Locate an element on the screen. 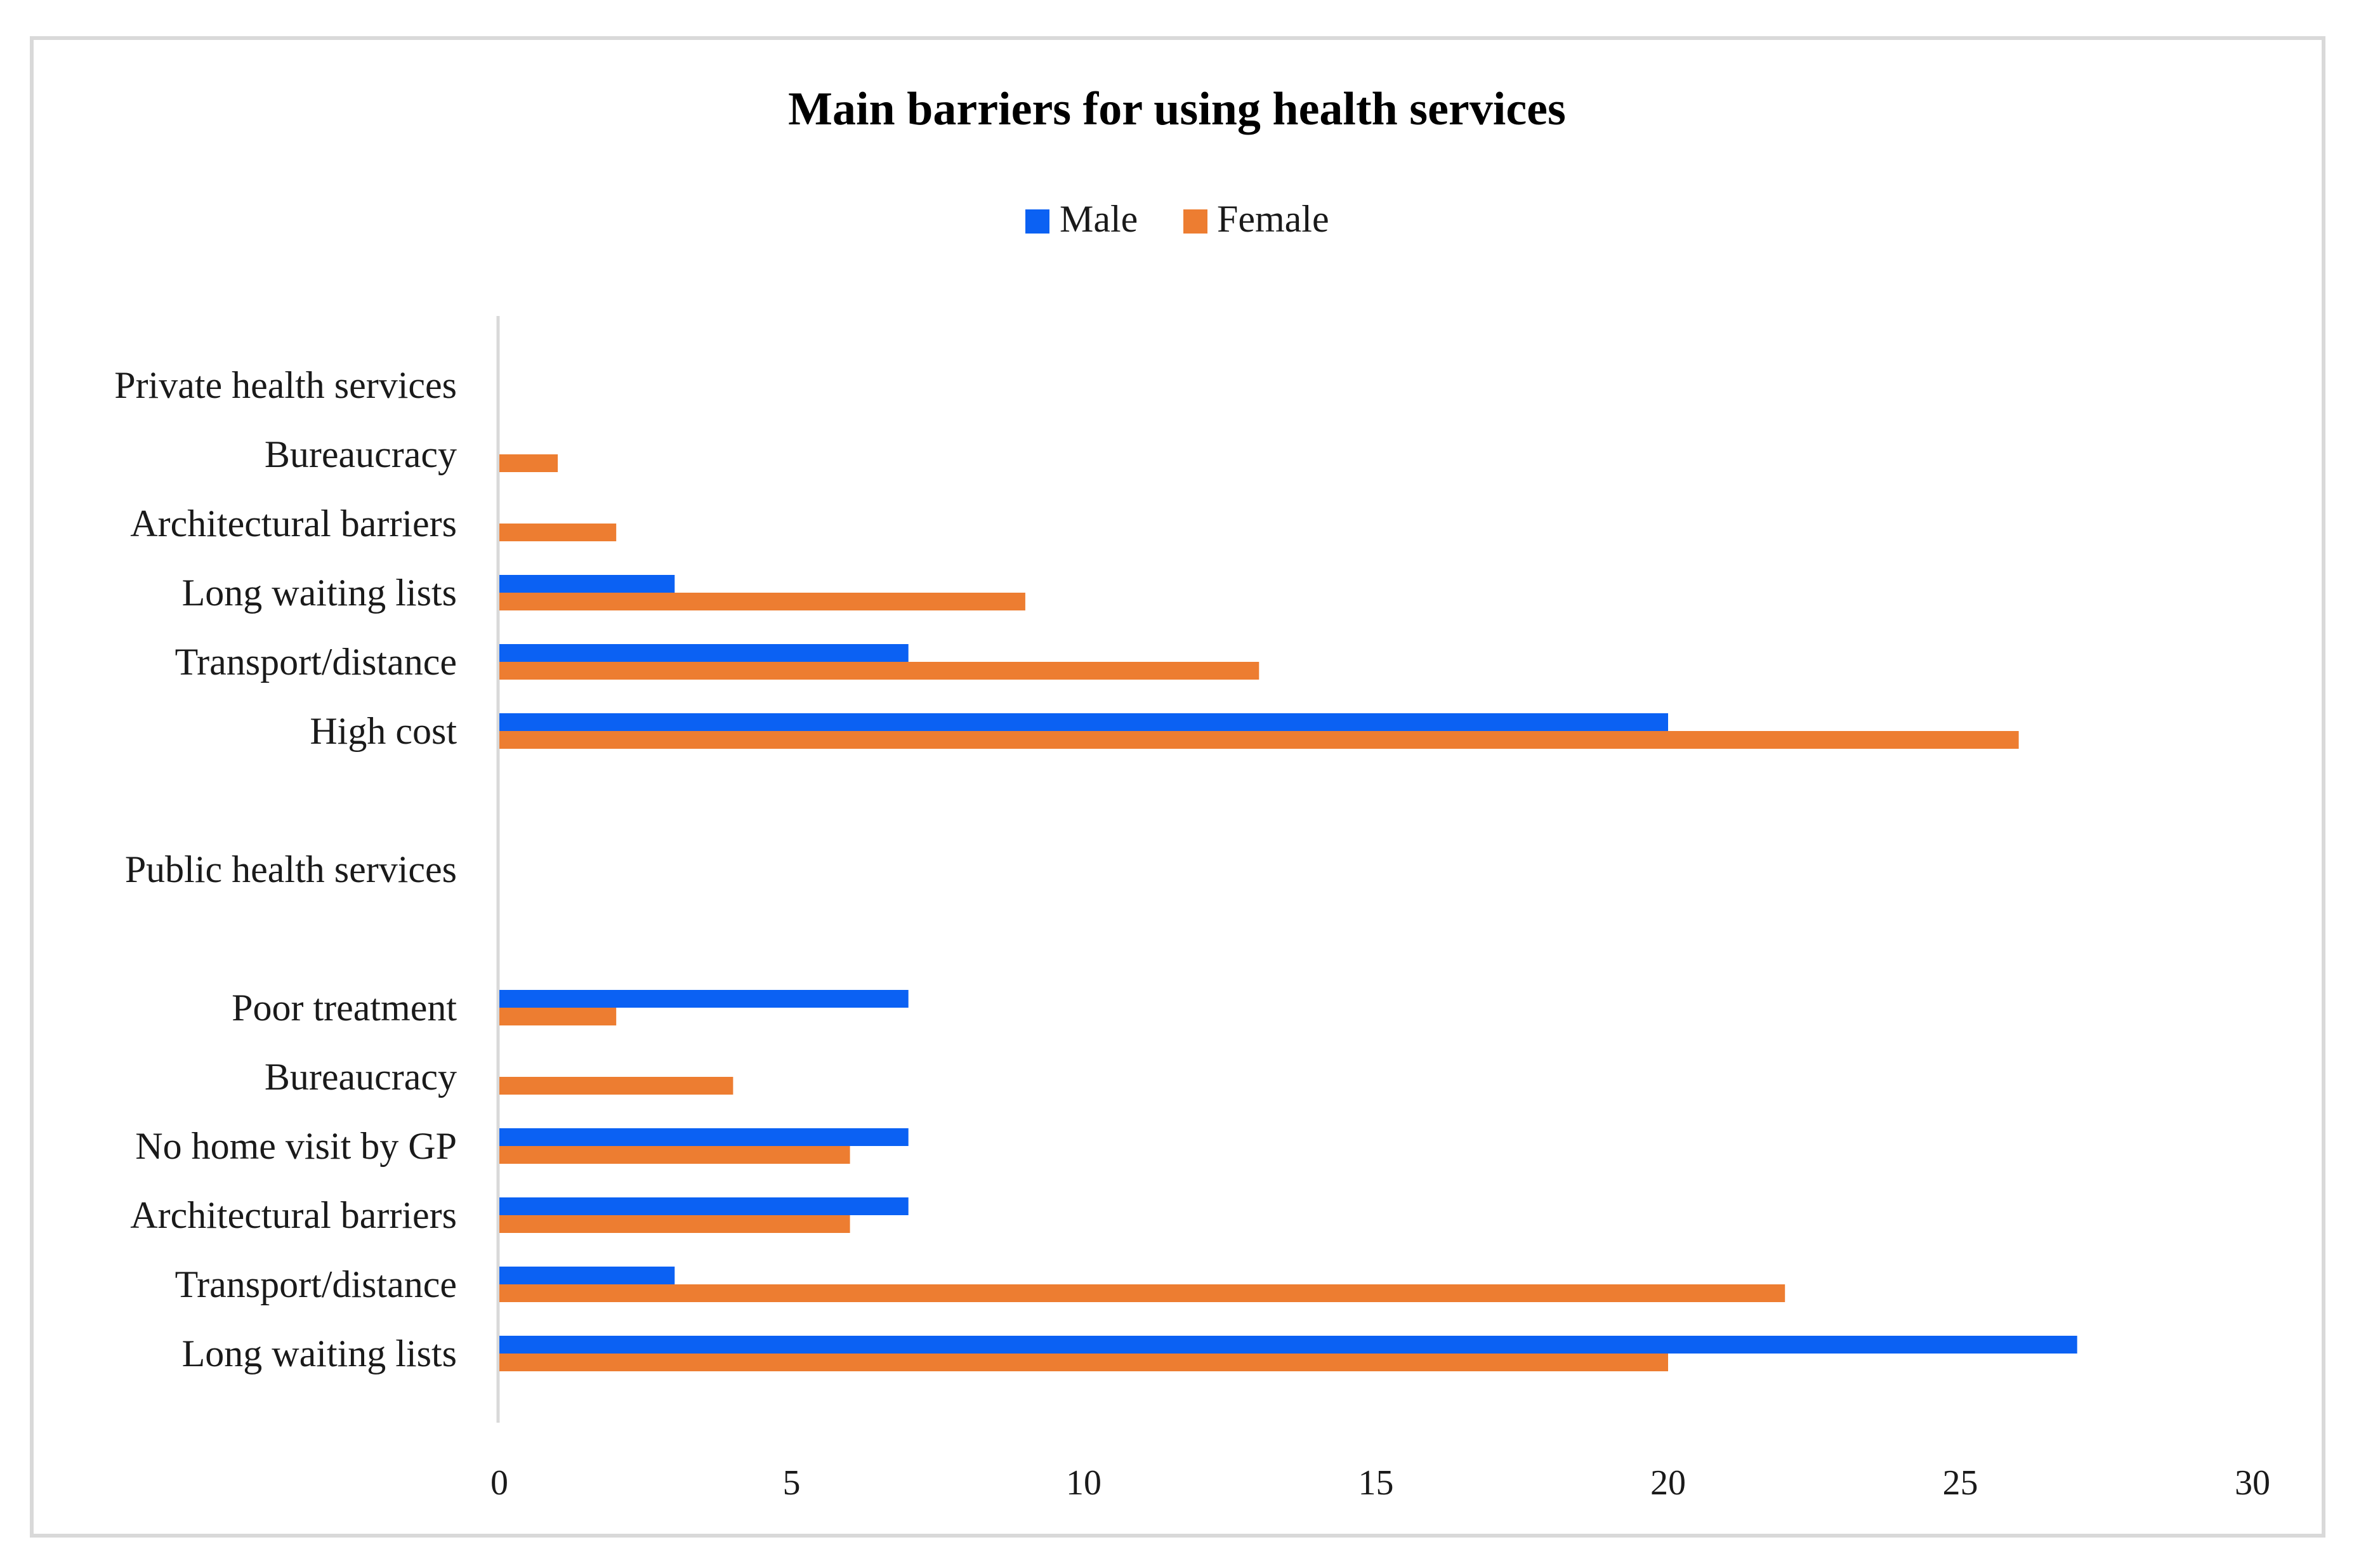 This screenshot has width=2354, height=1568. bar-female-public-health-services-transport-distance is located at coordinates (1142, 1293).